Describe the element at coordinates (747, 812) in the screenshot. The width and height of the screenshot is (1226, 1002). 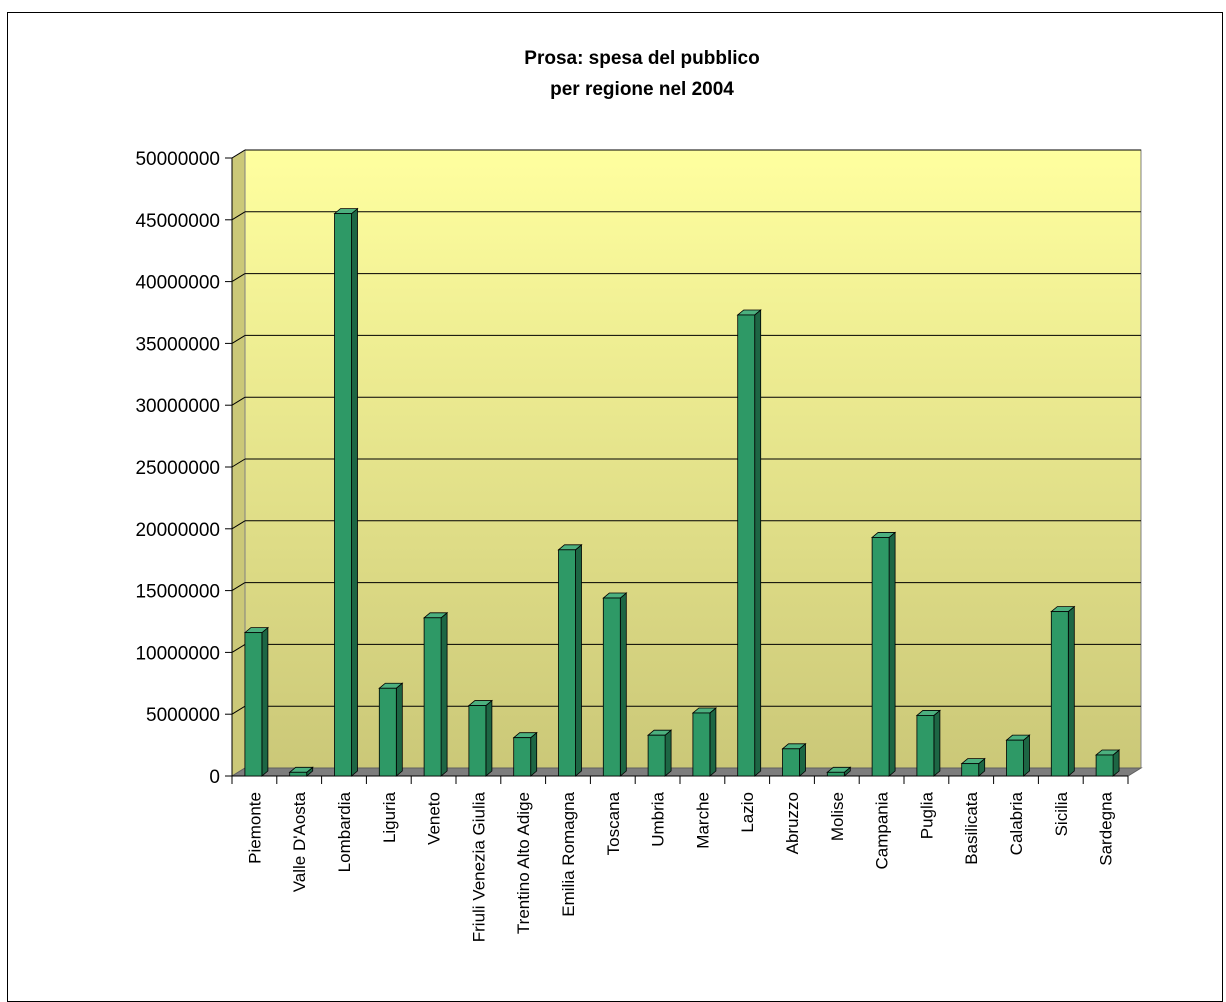
I see `x-tick-label: Lazio` at that location.